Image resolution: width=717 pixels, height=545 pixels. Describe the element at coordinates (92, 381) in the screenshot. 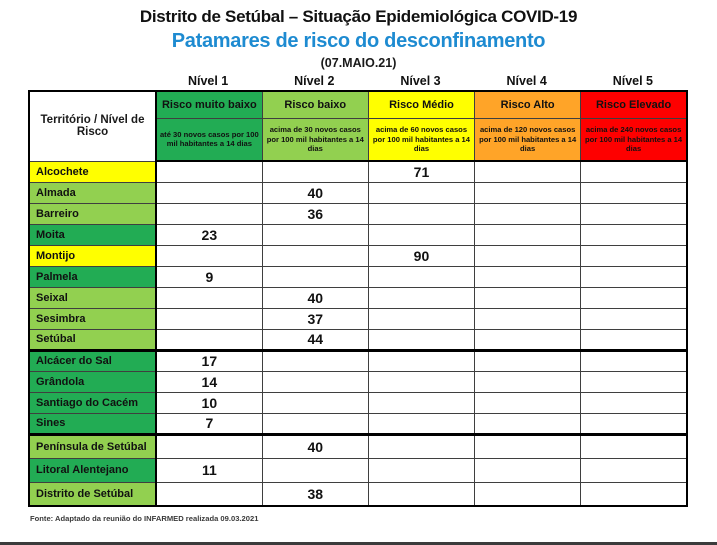

I see `territory-cell: Grândola` at that location.